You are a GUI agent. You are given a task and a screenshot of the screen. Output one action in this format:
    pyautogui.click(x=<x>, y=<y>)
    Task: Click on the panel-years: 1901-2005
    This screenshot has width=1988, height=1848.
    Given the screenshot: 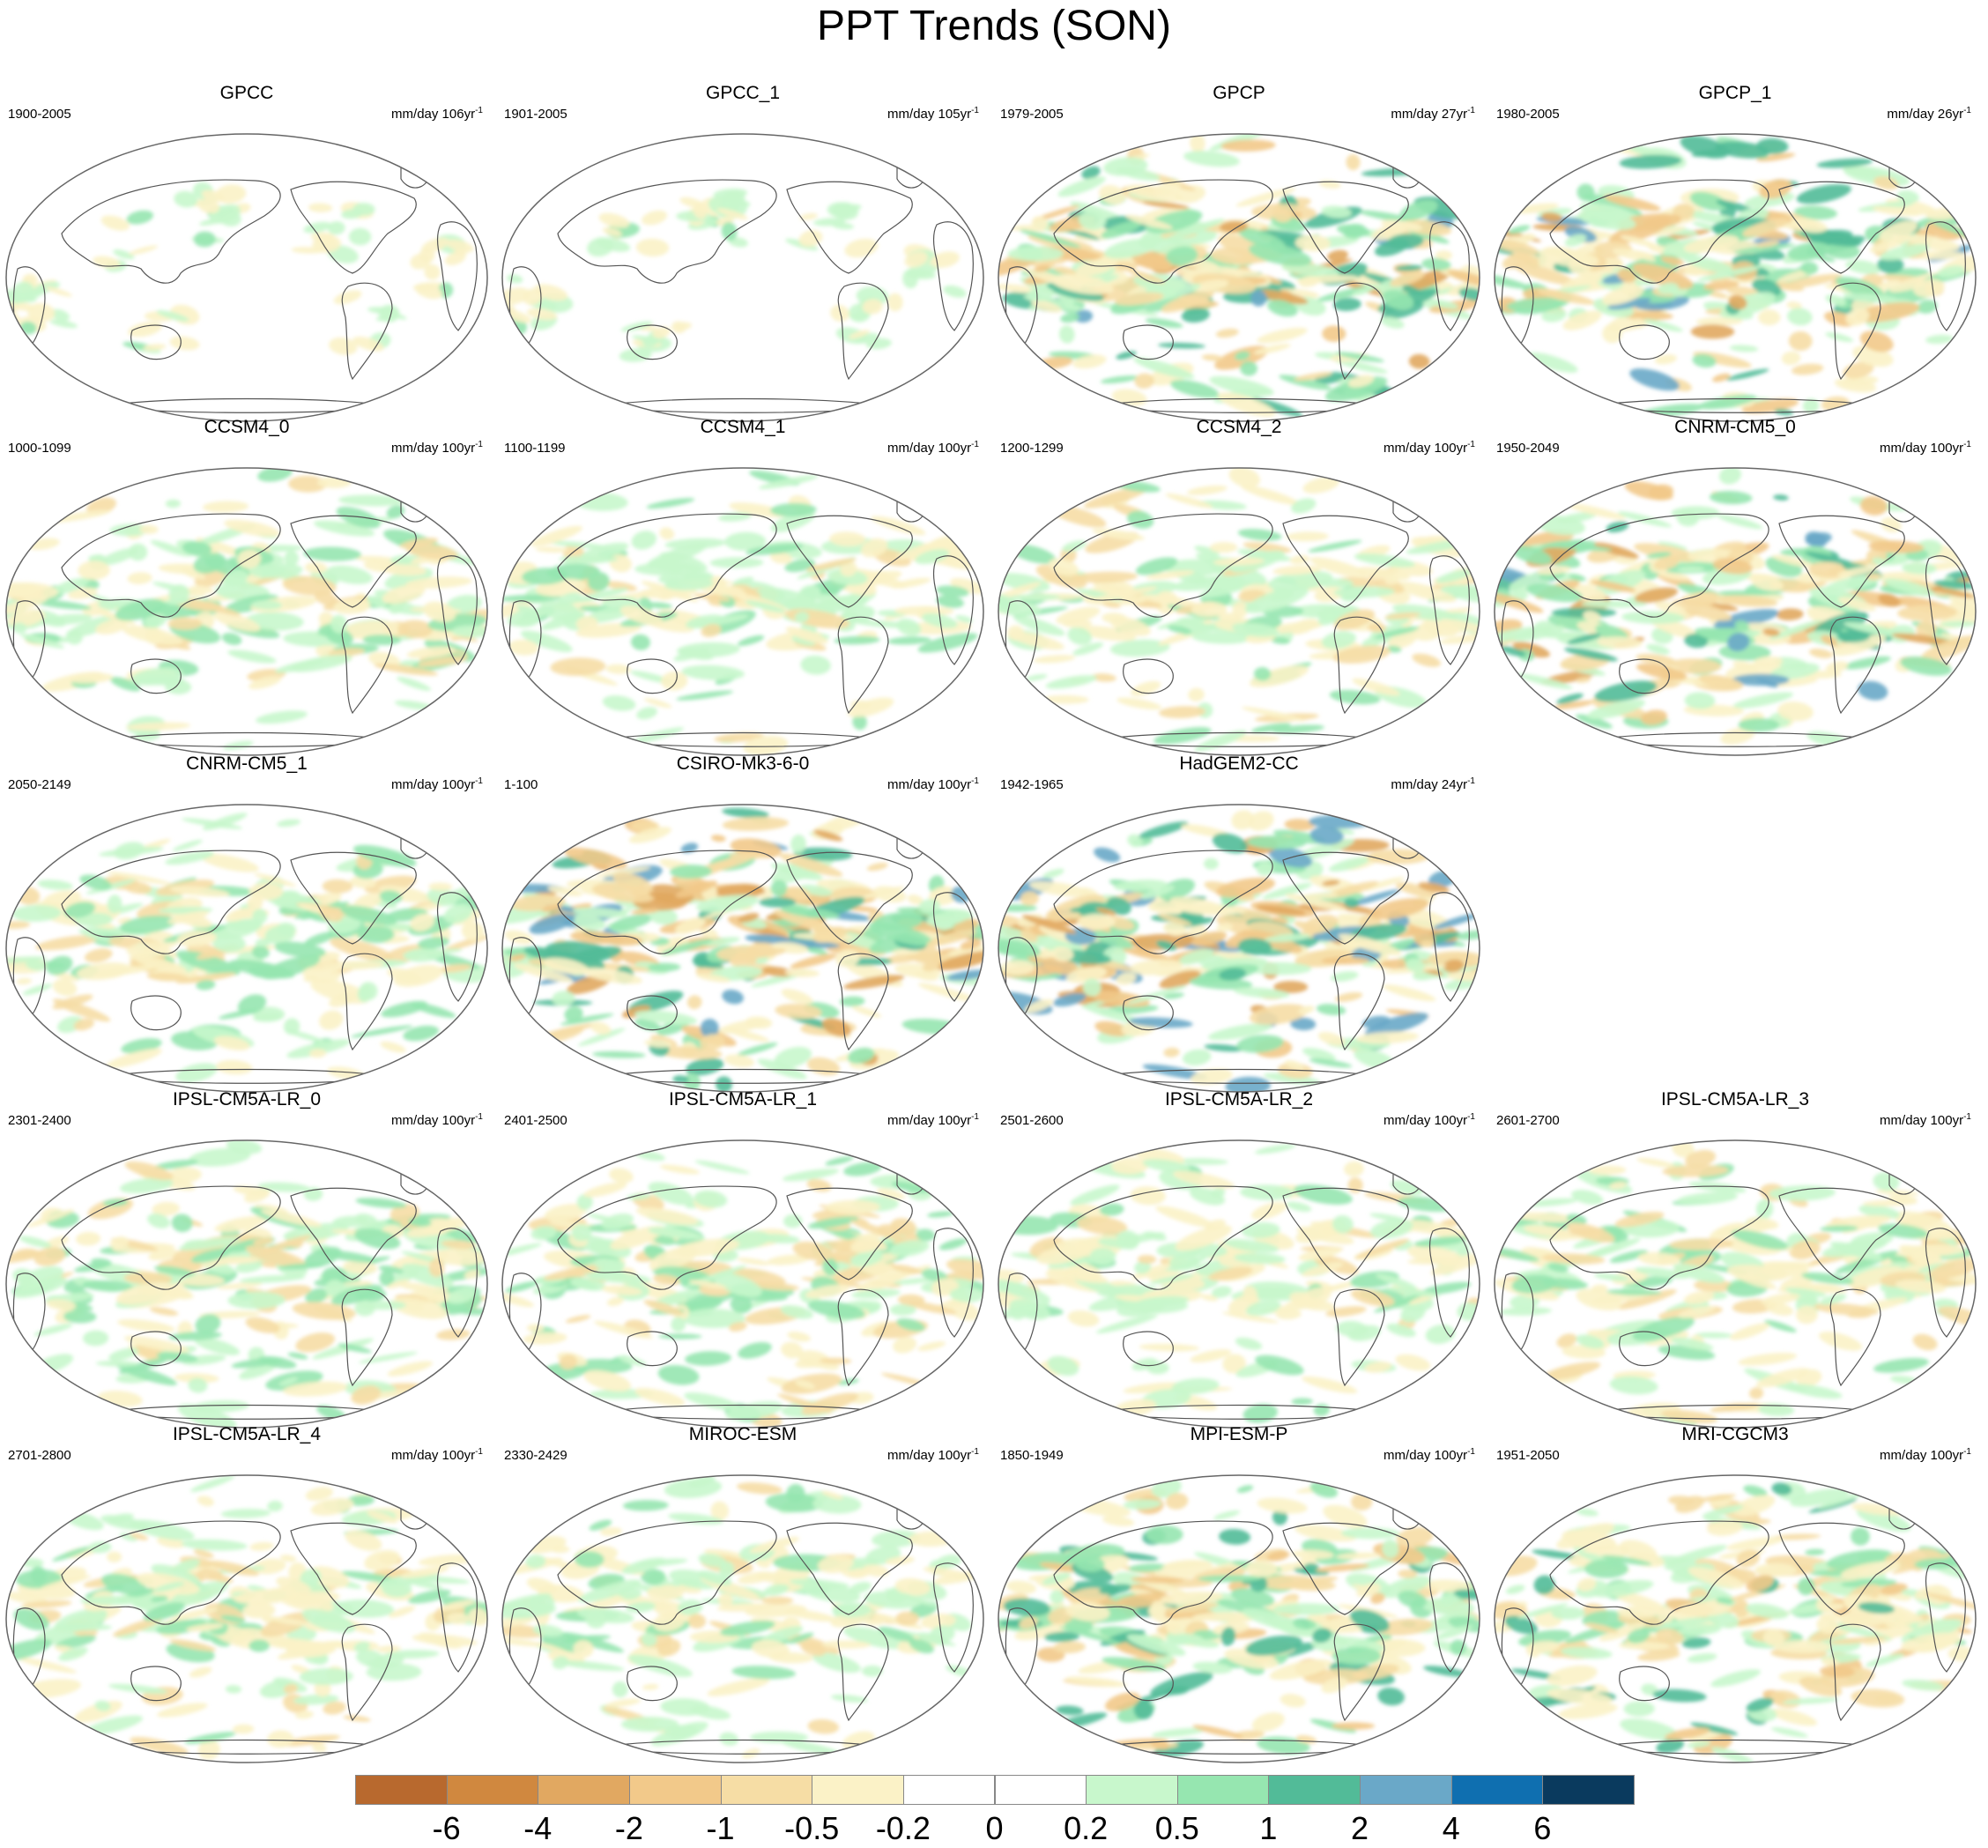 What is the action you would take?
    pyautogui.click(x=535, y=114)
    